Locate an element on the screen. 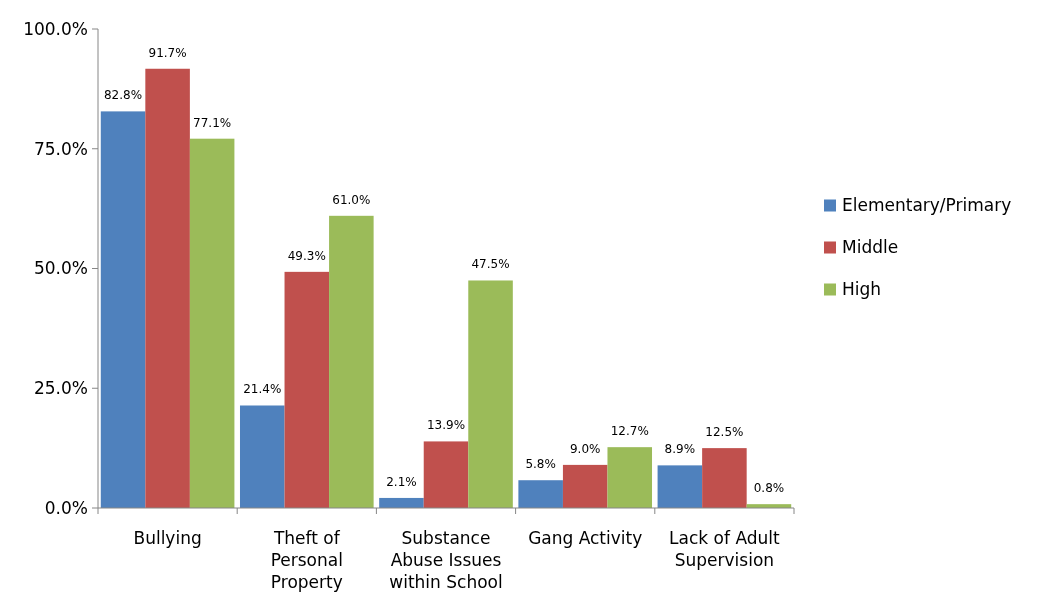  data-label: 82.8% is located at coordinates (123, 95).